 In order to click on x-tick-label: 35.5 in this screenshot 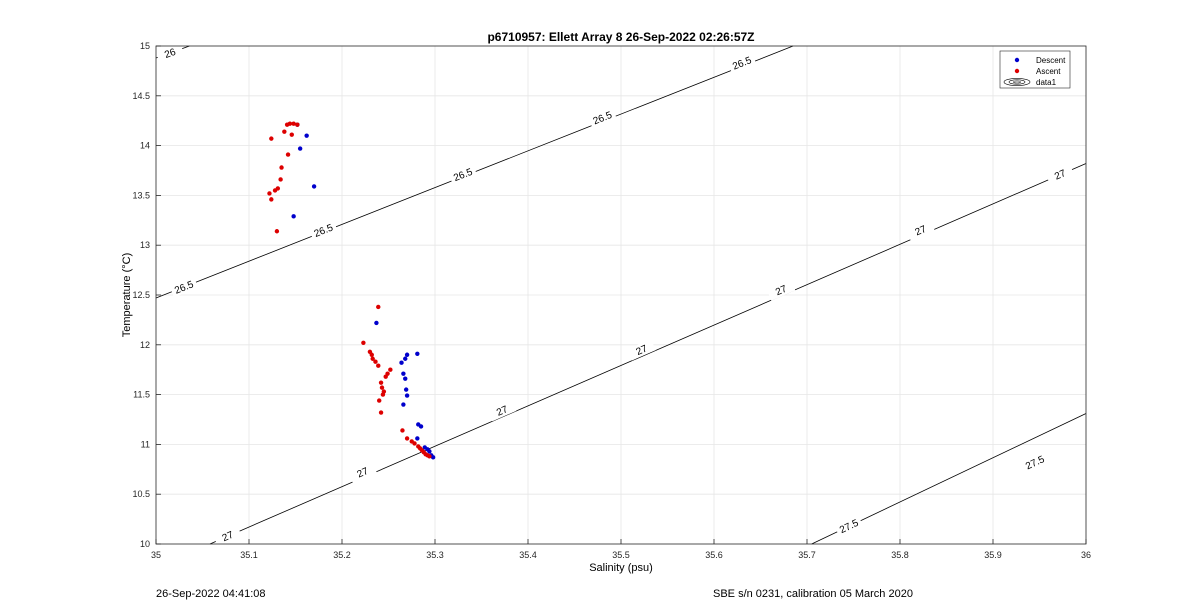, I will do `click(621, 555)`.